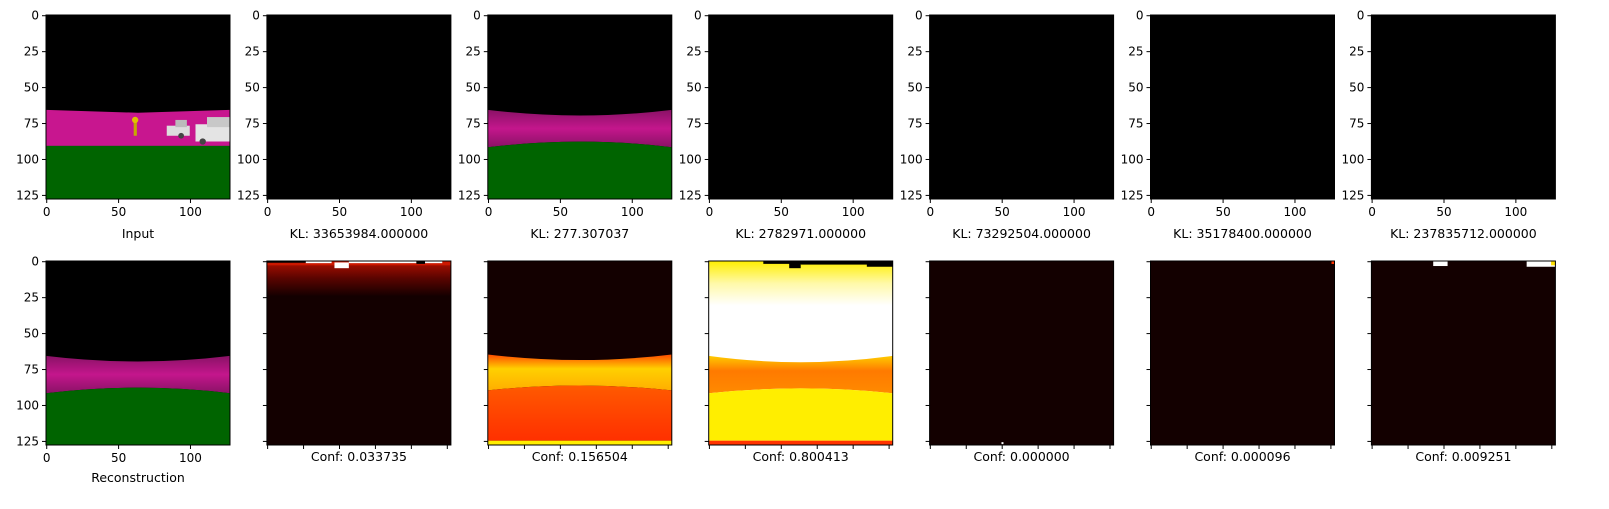 This screenshot has width=1609, height=509. I want to click on road-region, so click(138, 128).